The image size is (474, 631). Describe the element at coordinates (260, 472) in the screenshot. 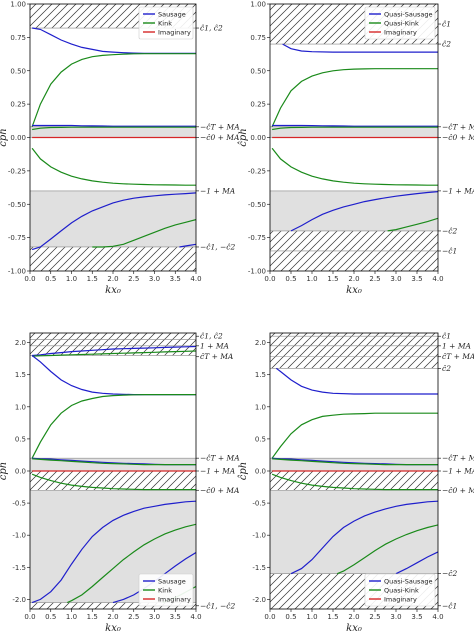

I see `y-tick-label: 0.0` at that location.